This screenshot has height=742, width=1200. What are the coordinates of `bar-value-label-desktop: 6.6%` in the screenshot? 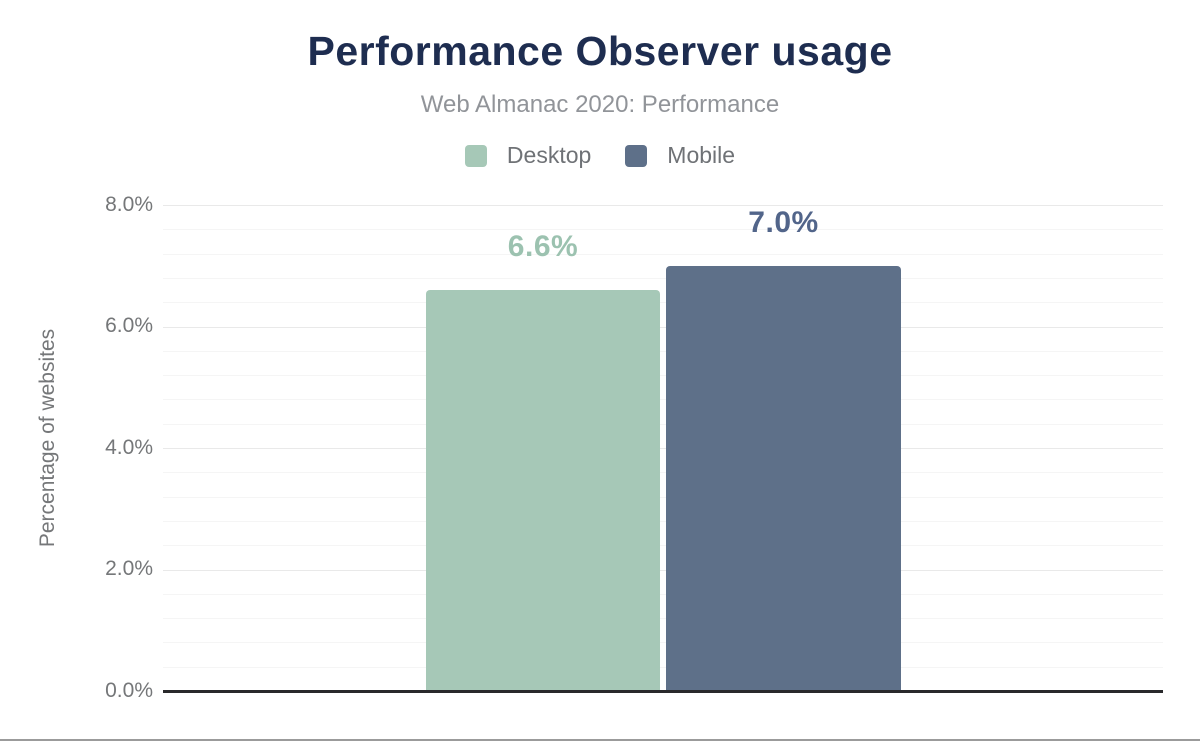 It's located at (543, 247).